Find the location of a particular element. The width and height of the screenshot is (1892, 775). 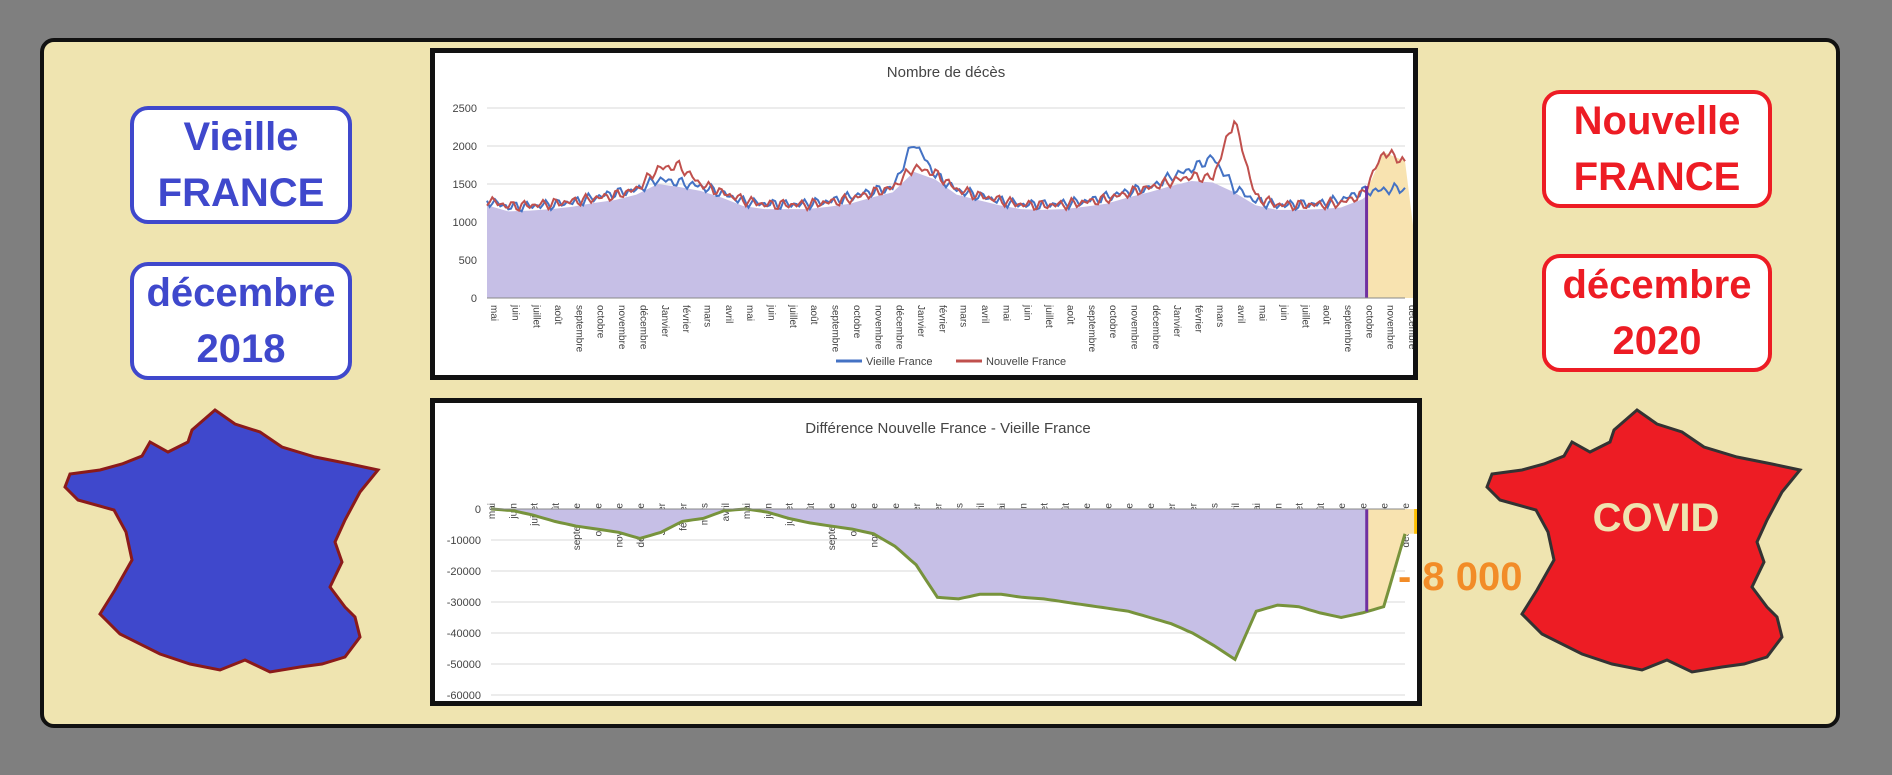

difference-annotation: - 8 000 is located at coordinates (1460, 577).